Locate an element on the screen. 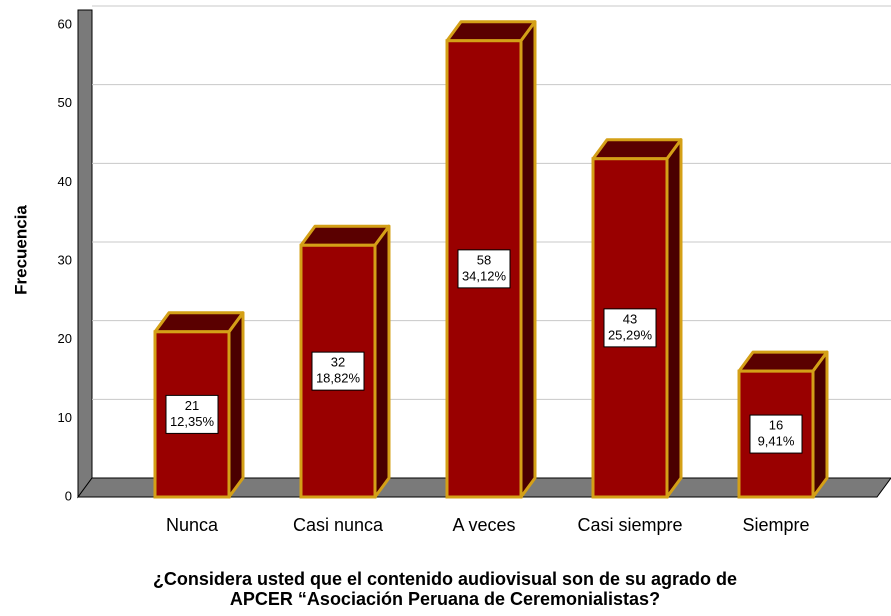  data-label: 34,12% is located at coordinates (484, 275).